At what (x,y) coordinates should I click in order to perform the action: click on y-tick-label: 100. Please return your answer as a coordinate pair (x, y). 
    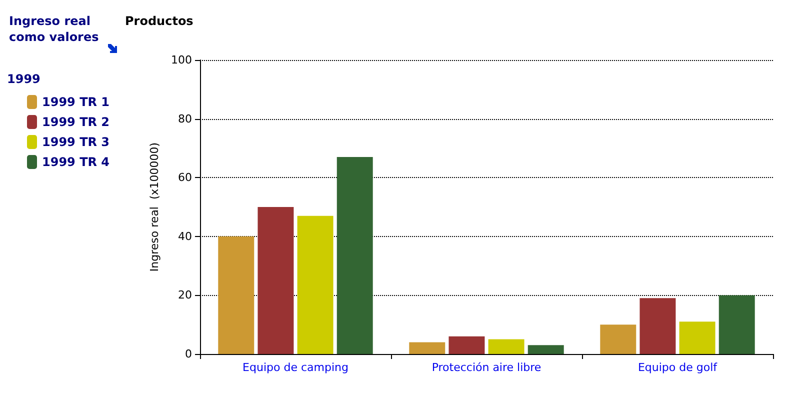
    Looking at the image, I should click on (181, 60).